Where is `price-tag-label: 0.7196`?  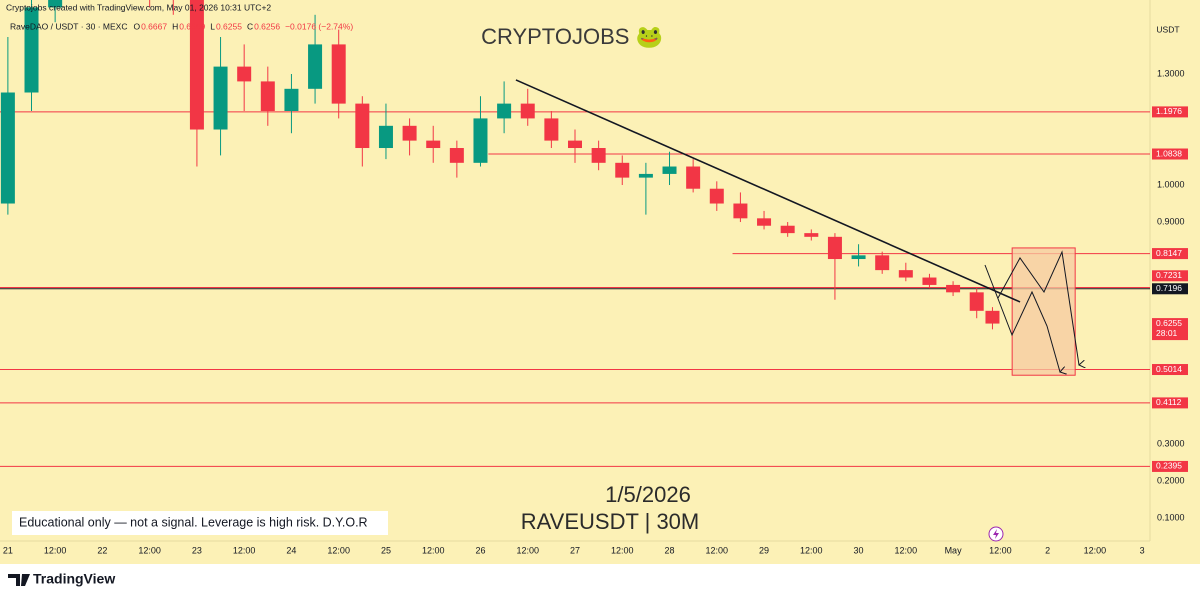 price-tag-label: 0.7196 is located at coordinates (1169, 288).